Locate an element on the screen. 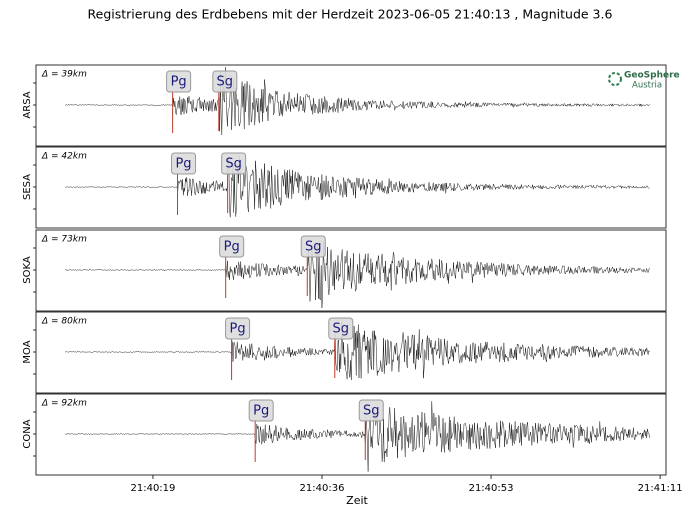  station-label: SOKA is located at coordinates (27, 270).